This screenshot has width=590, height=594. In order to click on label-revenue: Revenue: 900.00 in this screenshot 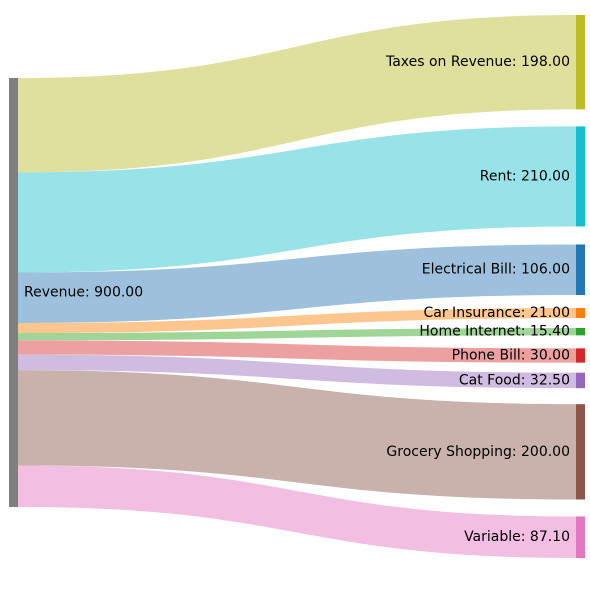, I will do `click(83, 293)`.